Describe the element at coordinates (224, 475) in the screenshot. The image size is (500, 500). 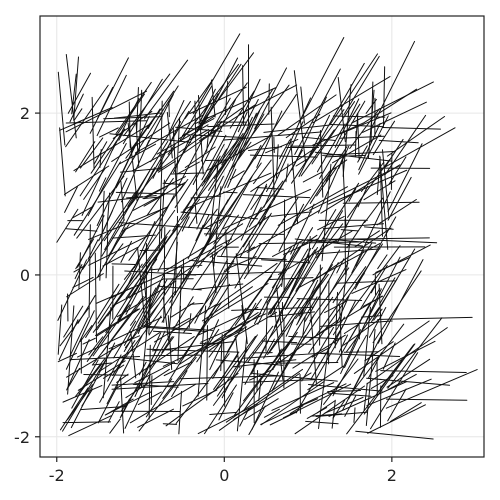
I see `x-tick-label: 0` at that location.